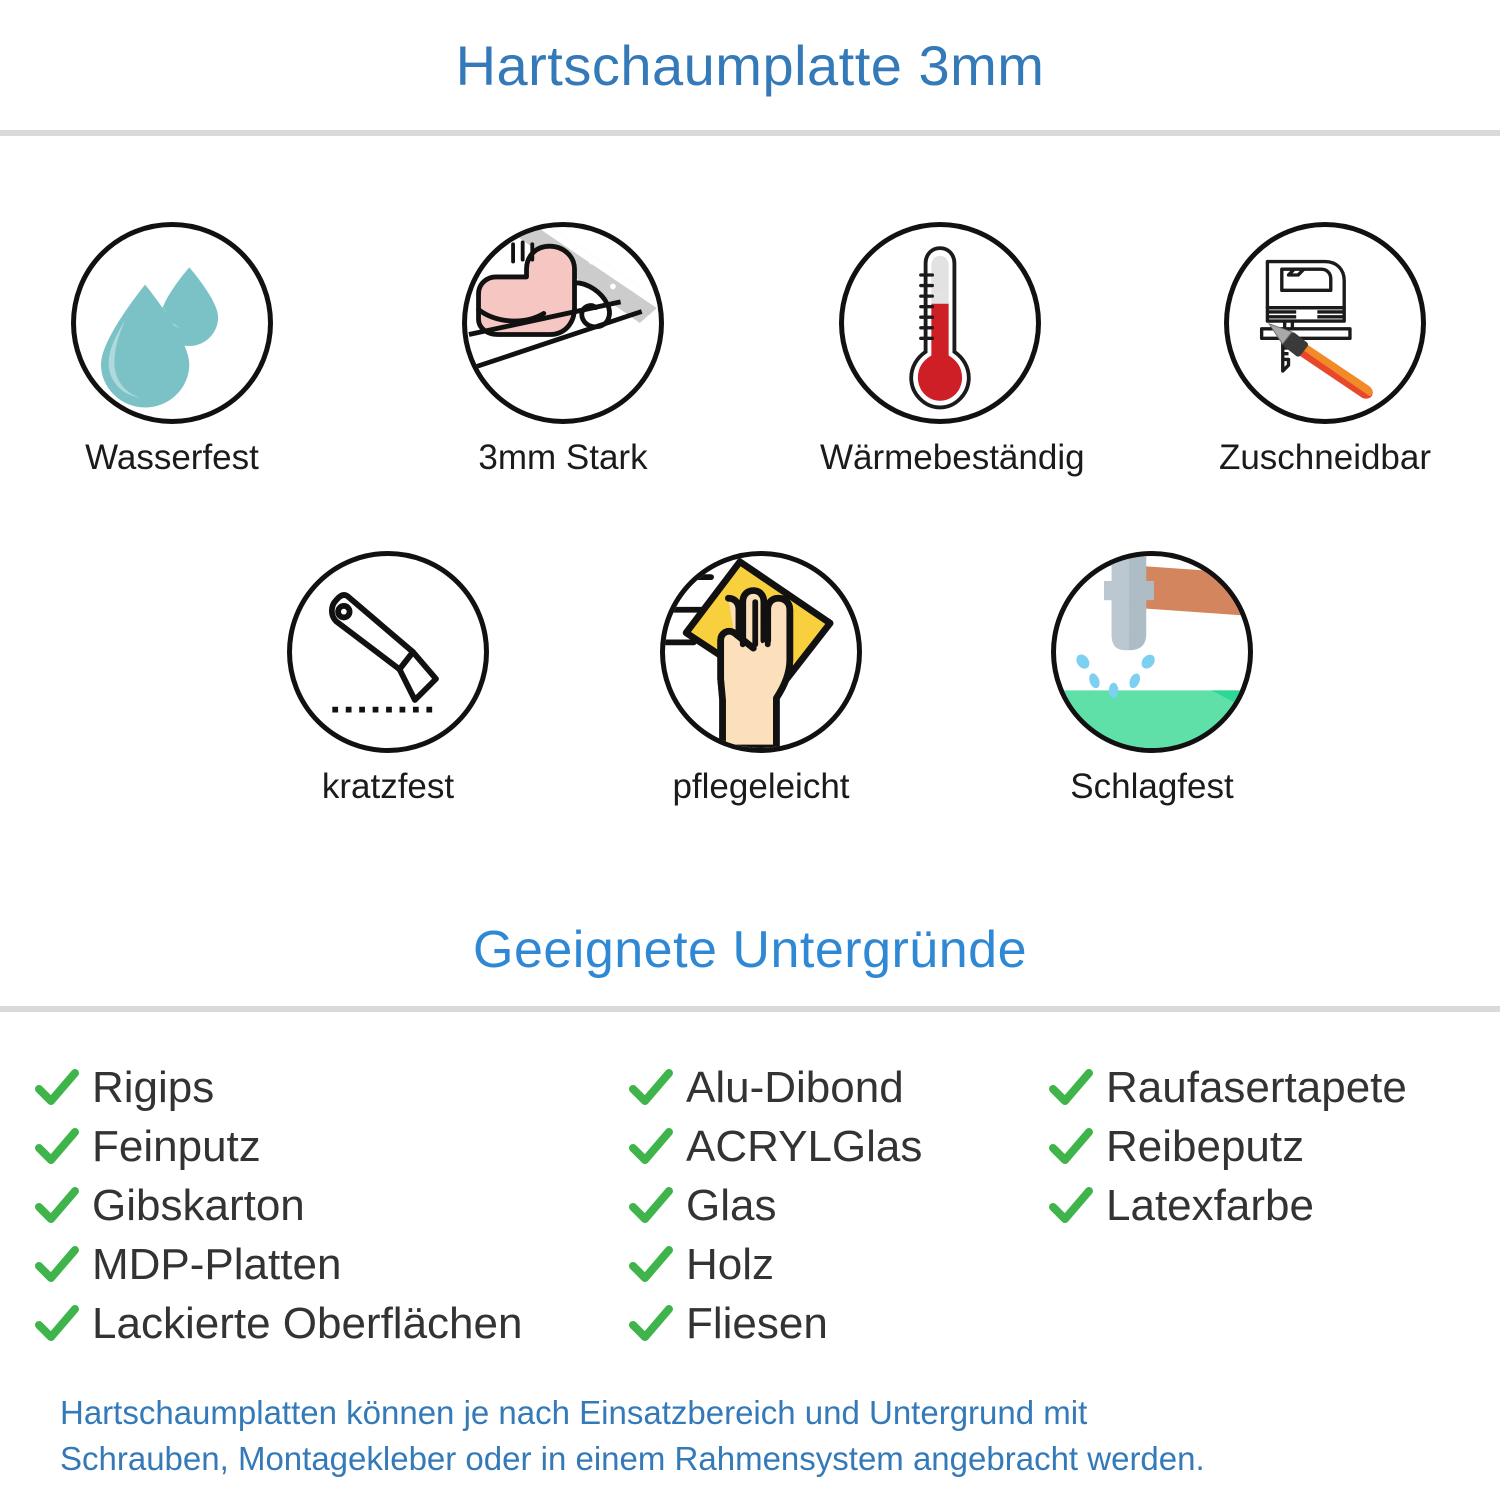 This screenshot has width=1500, height=1500. Describe the element at coordinates (750, 133) in the screenshot. I see `divider-top` at that location.